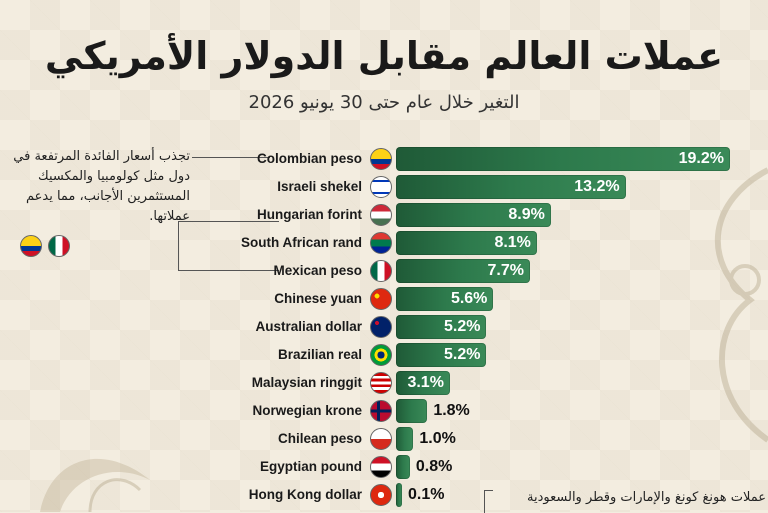 Image resolution: width=768 pixels, height=513 pixels. Describe the element at coordinates (306, 382) in the screenshot. I see `category-label: Malaysian ringgit` at that location.